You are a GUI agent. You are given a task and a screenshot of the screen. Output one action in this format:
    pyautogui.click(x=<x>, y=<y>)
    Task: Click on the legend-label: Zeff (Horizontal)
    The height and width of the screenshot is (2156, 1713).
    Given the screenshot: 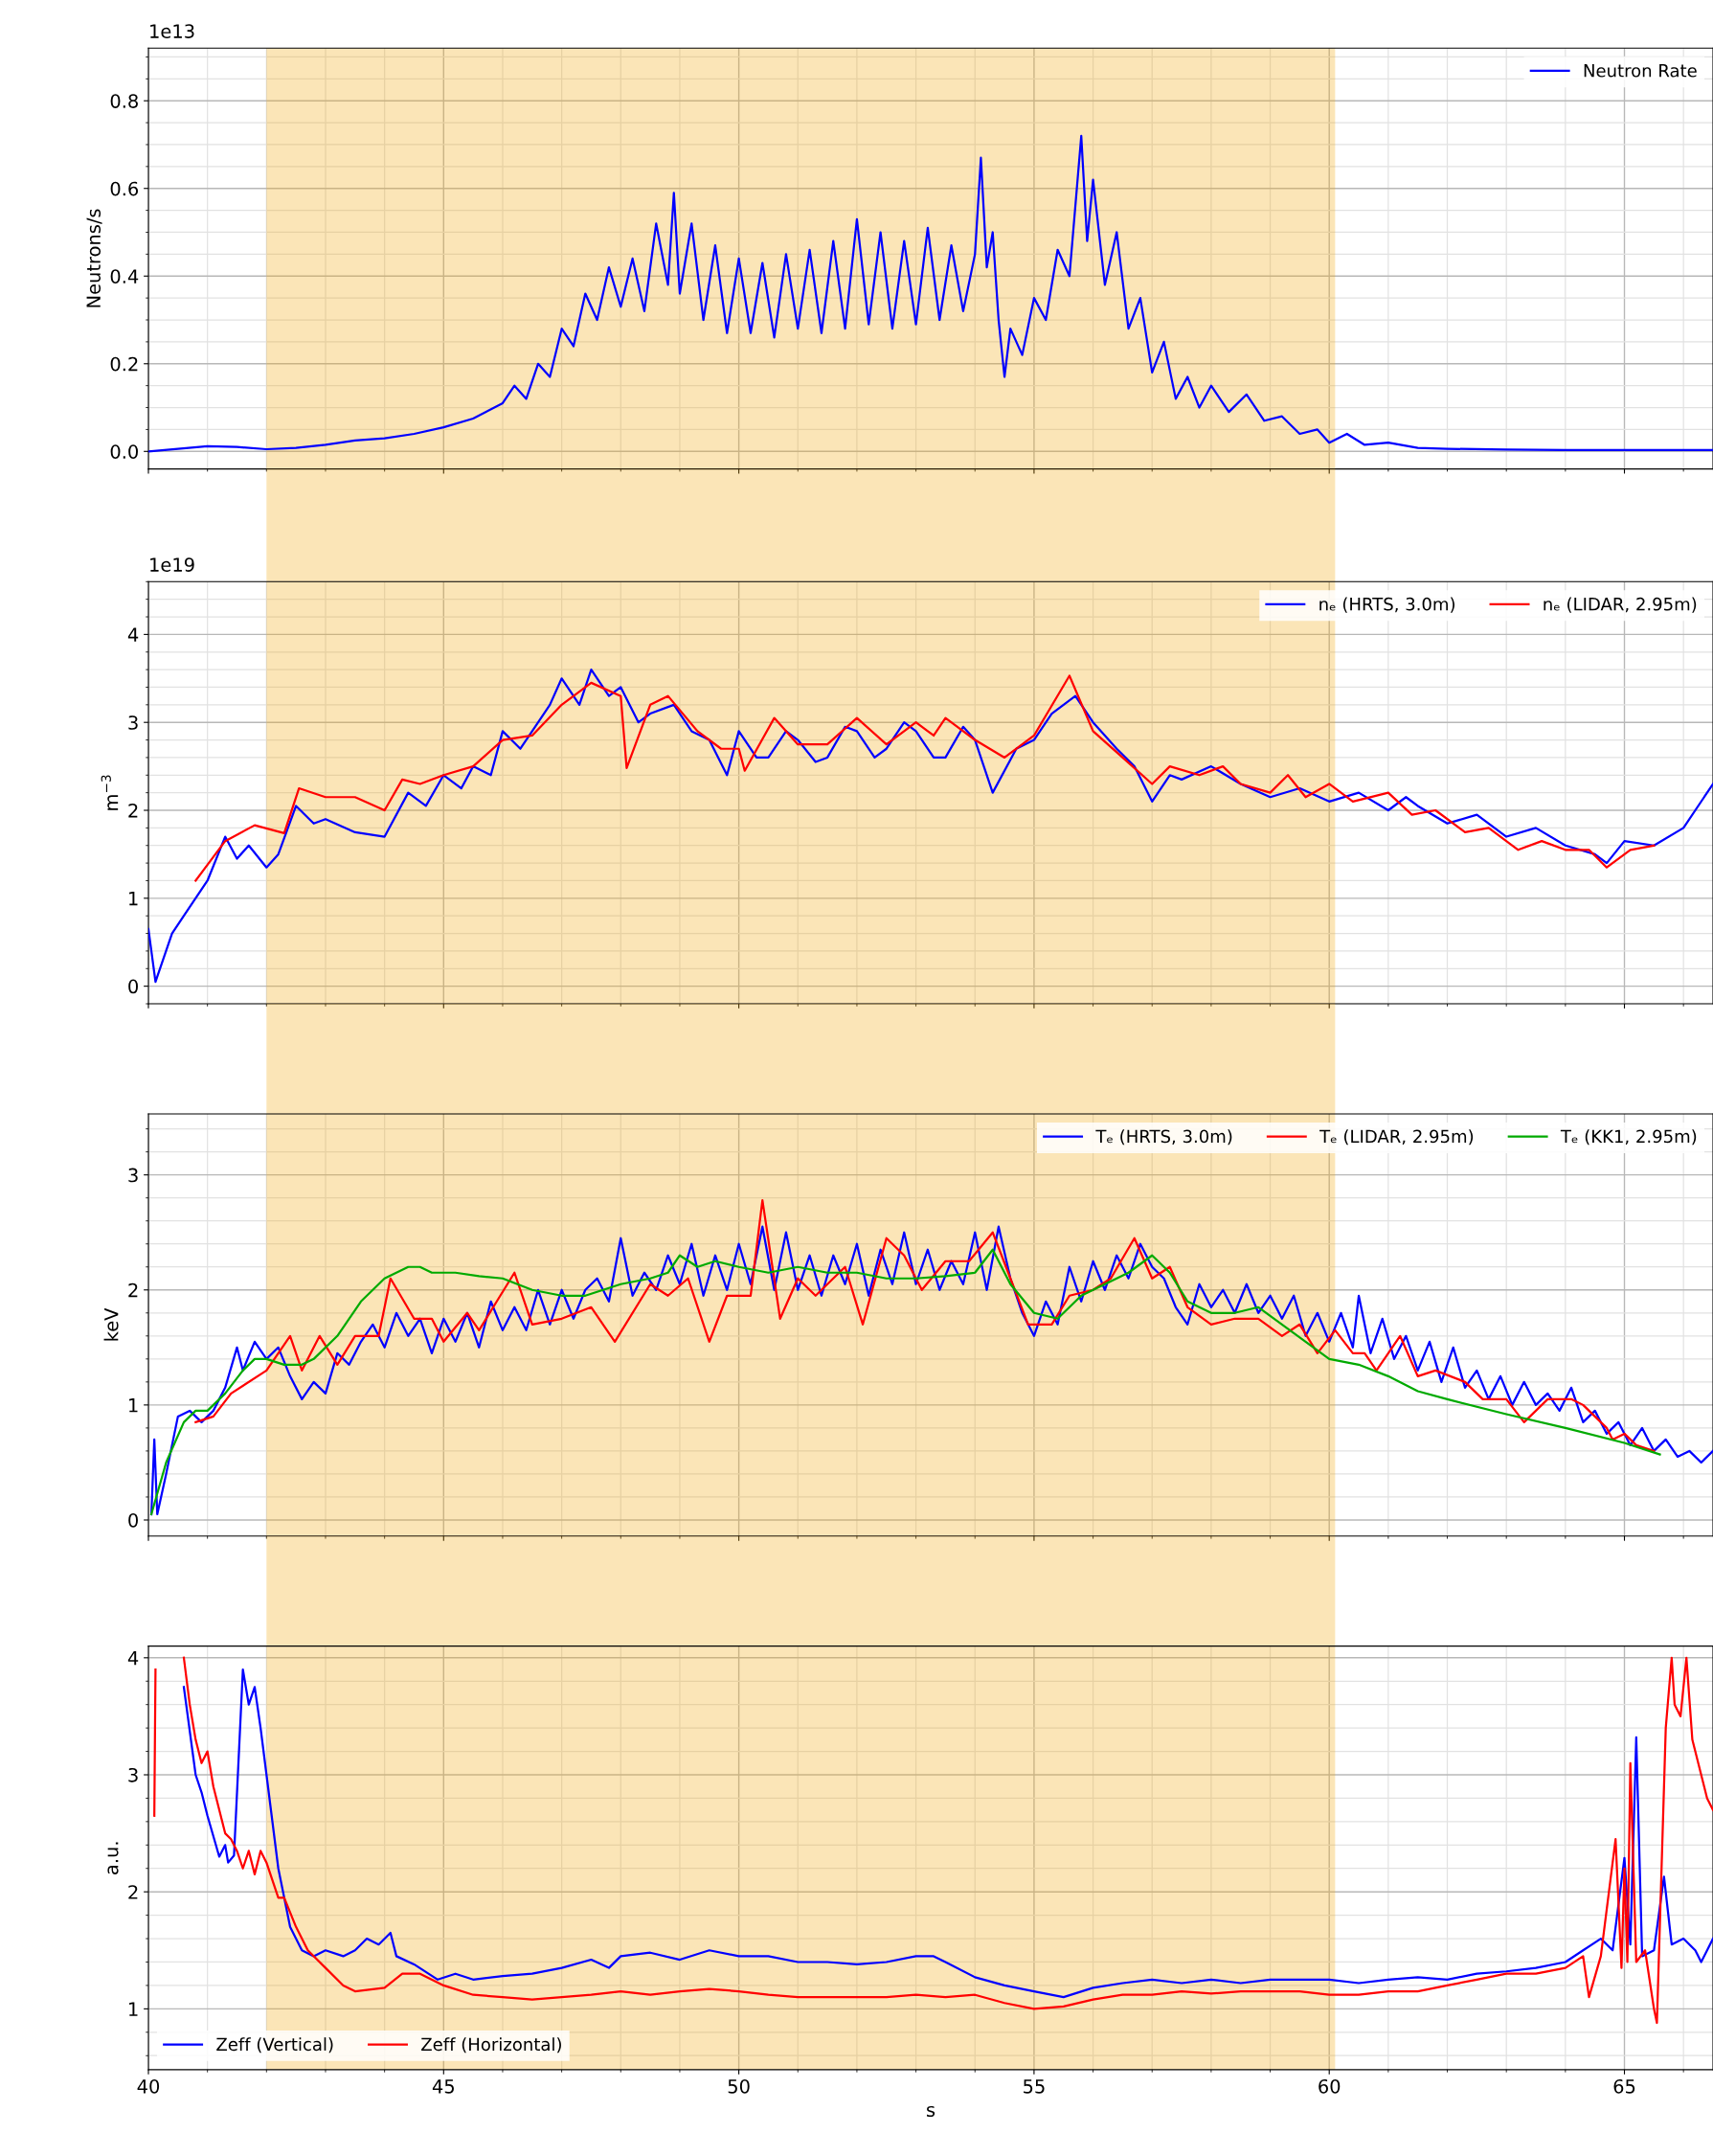 What is the action you would take?
    pyautogui.click(x=491, y=2046)
    